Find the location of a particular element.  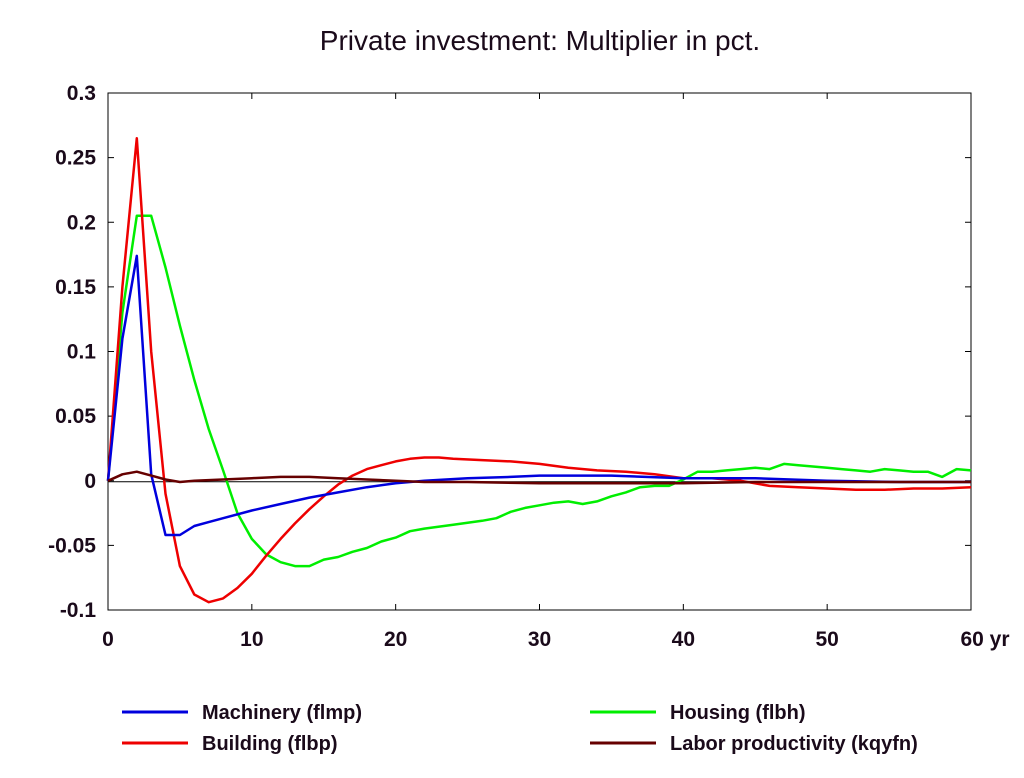

x-tick-label: 20 is located at coordinates (395, 639).